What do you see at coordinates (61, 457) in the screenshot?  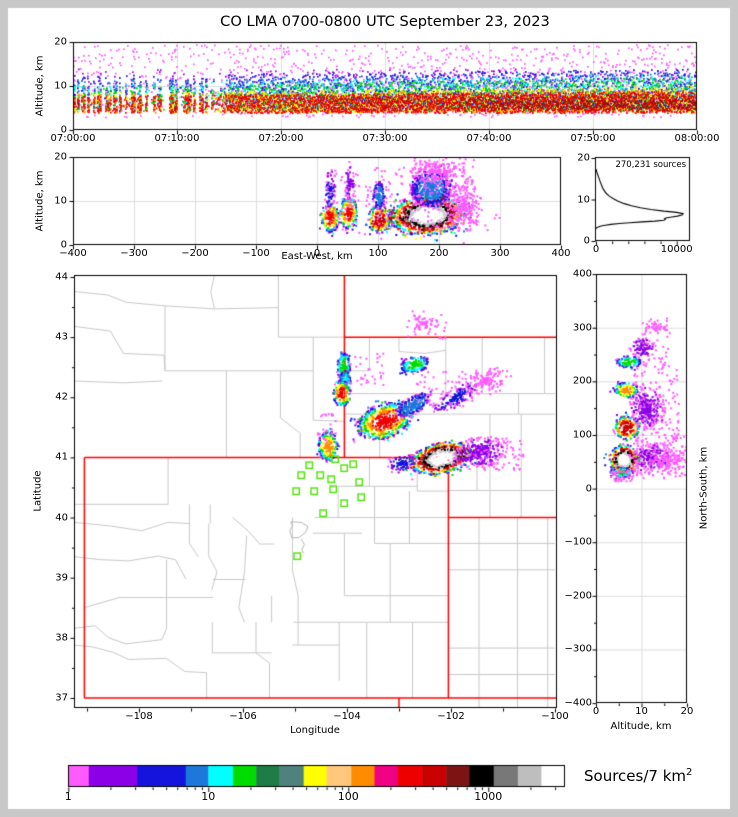 I see `latitude-tick-label: 41` at bounding box center [61, 457].